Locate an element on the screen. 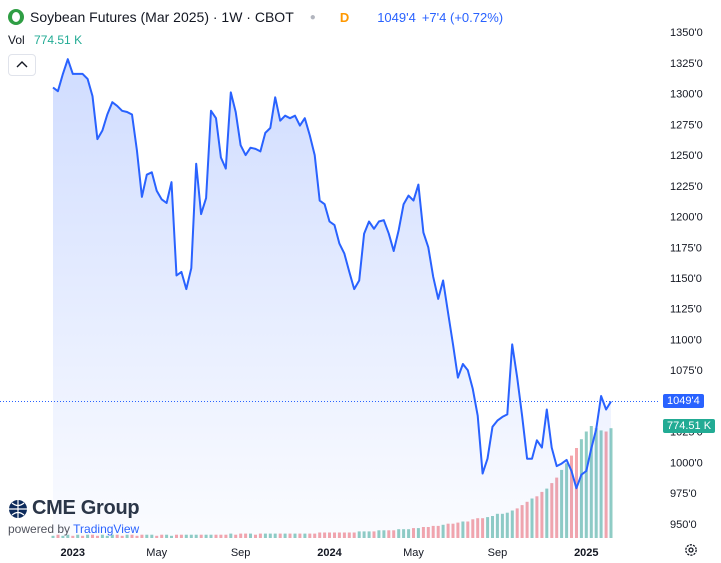 Image resolution: width=721 pixels, height=563 pixels. gear-icon is located at coordinates (691, 550).